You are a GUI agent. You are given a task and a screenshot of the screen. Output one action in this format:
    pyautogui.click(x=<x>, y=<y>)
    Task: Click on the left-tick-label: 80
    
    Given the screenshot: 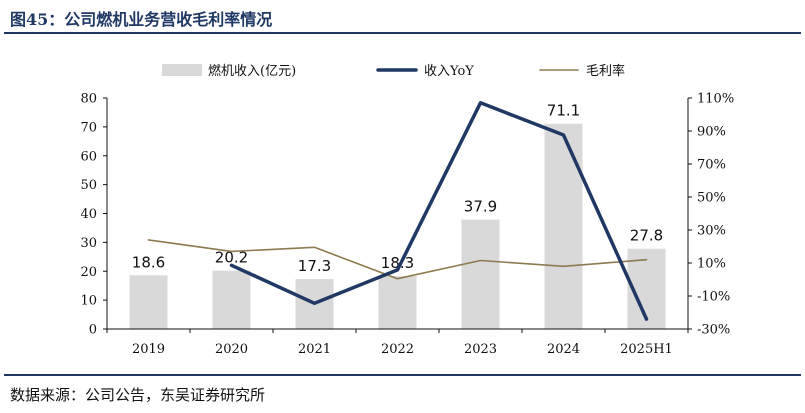 What is the action you would take?
    pyautogui.click(x=88, y=99)
    